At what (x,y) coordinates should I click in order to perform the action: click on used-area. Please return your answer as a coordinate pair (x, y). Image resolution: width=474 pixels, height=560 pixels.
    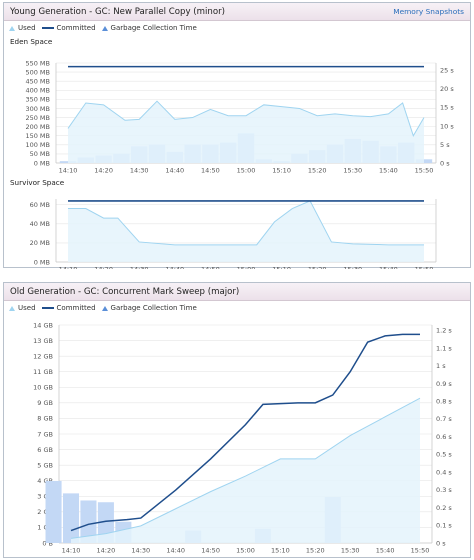
    Looking at the image, I should click on (246, 132).